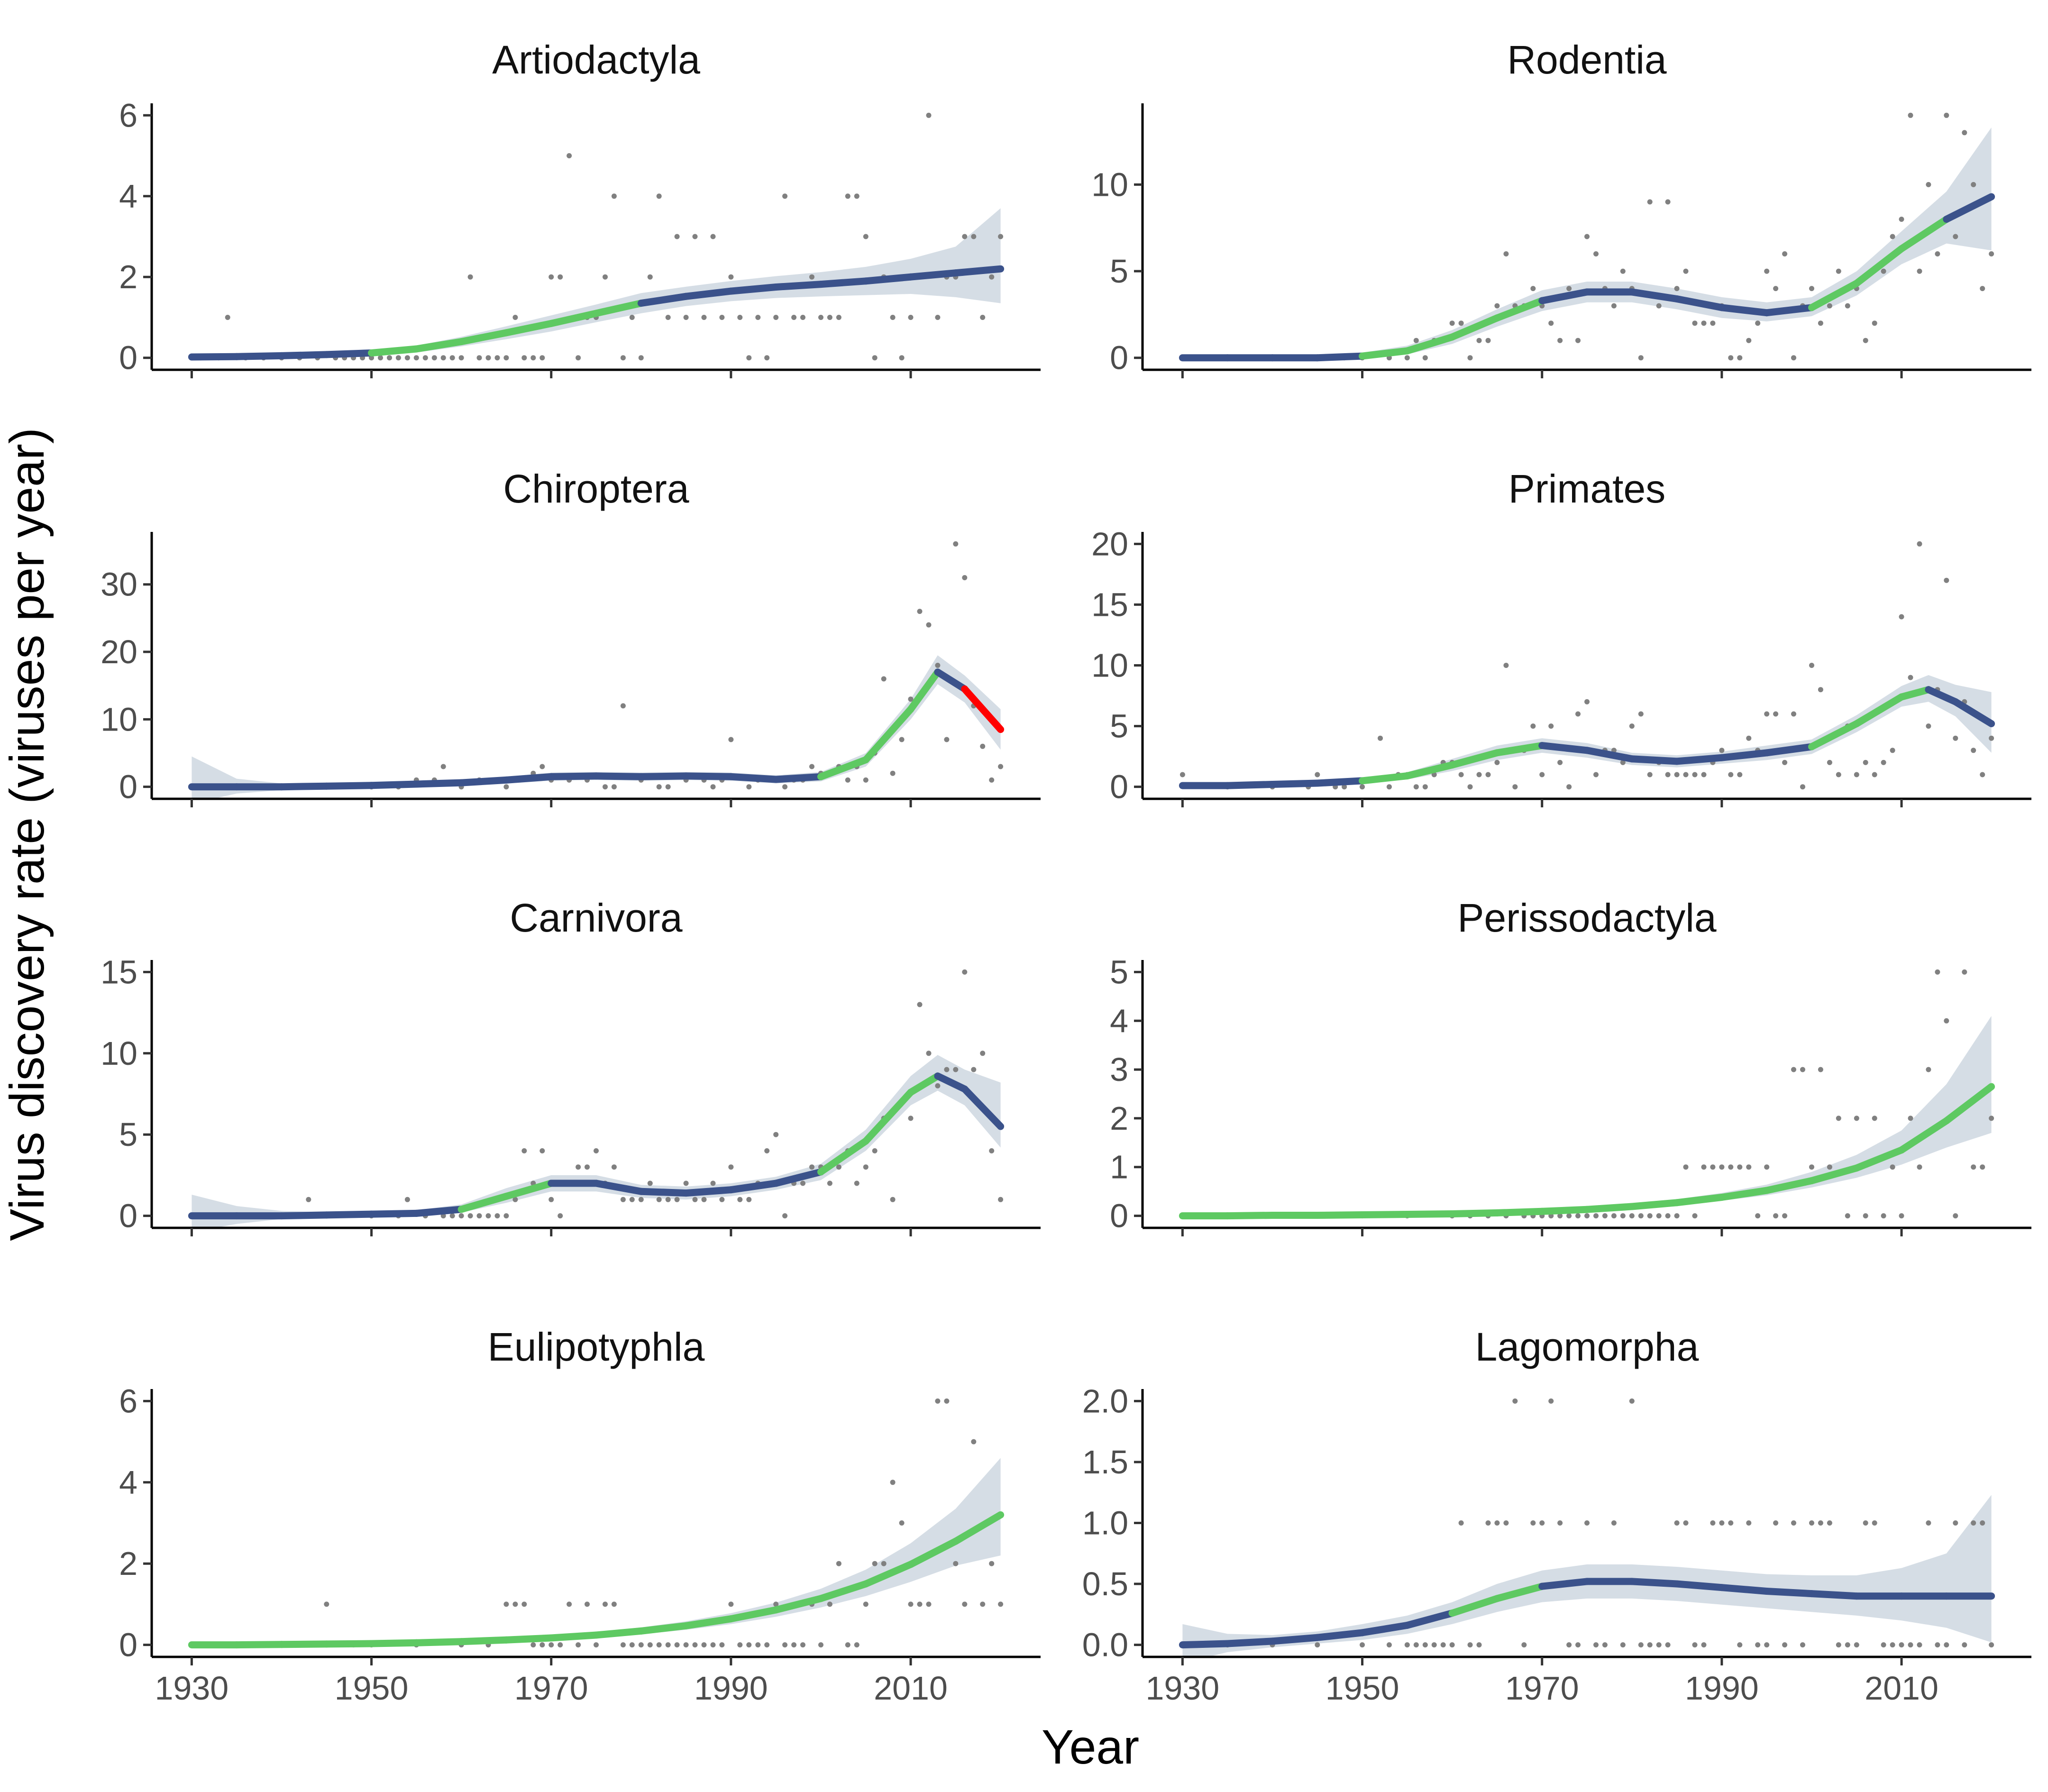 The height and width of the screenshot is (1792, 2048). I want to click on x-tick-label: 1970, so click(551, 1688).